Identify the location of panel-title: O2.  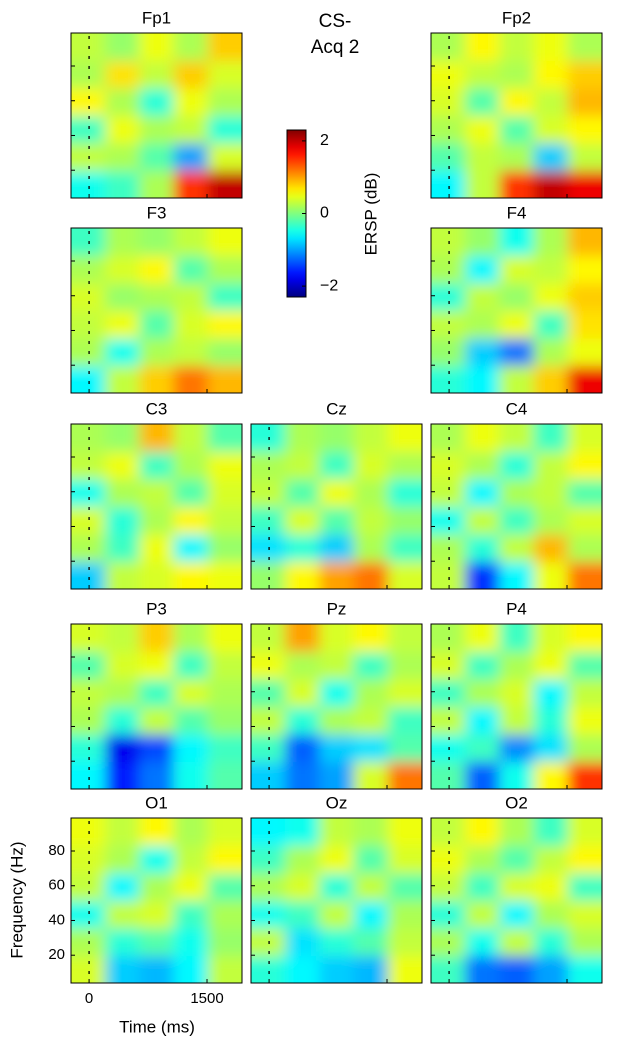
(516, 802).